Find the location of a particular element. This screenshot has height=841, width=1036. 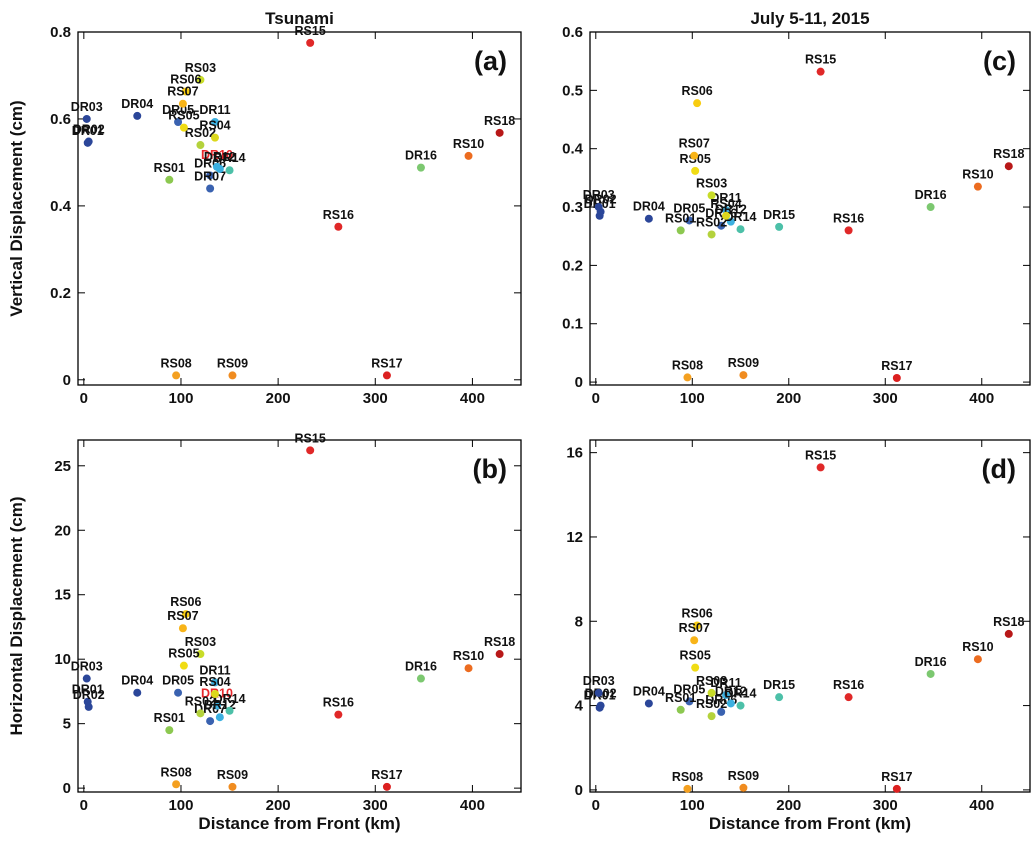

point-label: RS16 is located at coordinates (848, 218).